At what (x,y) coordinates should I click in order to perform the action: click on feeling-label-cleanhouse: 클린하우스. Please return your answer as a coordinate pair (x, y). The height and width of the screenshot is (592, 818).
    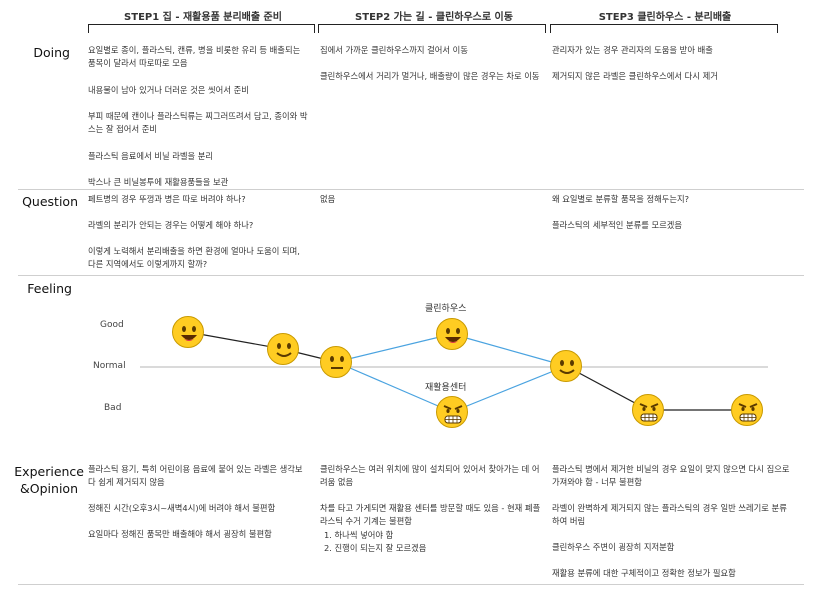
    Looking at the image, I should click on (446, 309).